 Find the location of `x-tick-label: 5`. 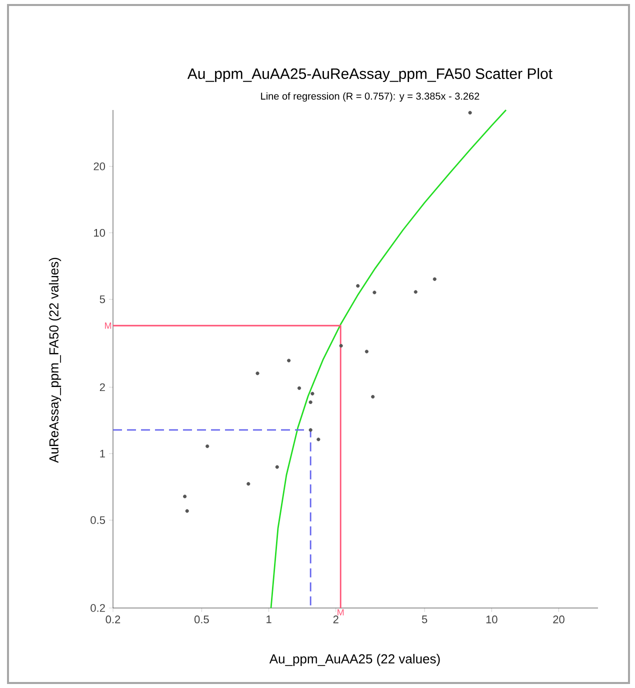

x-tick-label: 5 is located at coordinates (425, 620).